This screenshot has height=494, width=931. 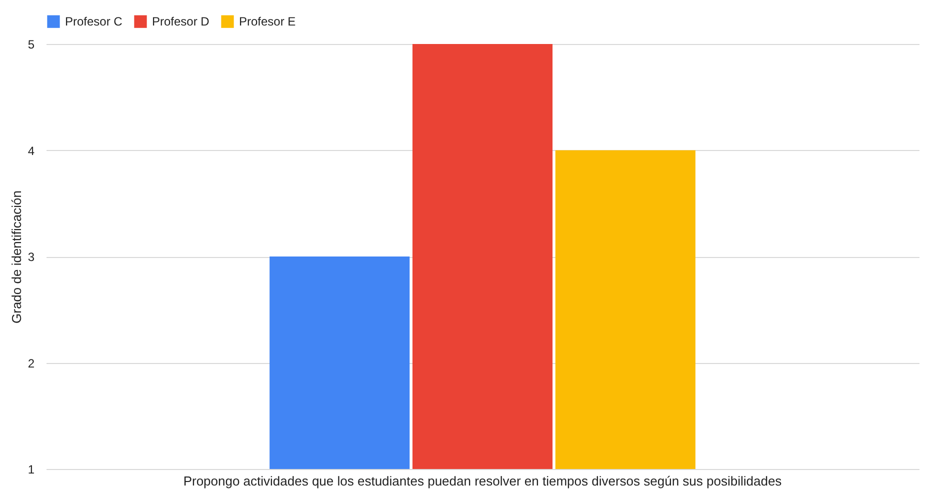 What do you see at coordinates (94, 21) in the screenshot?
I see `legend-label: Profesor C` at bounding box center [94, 21].